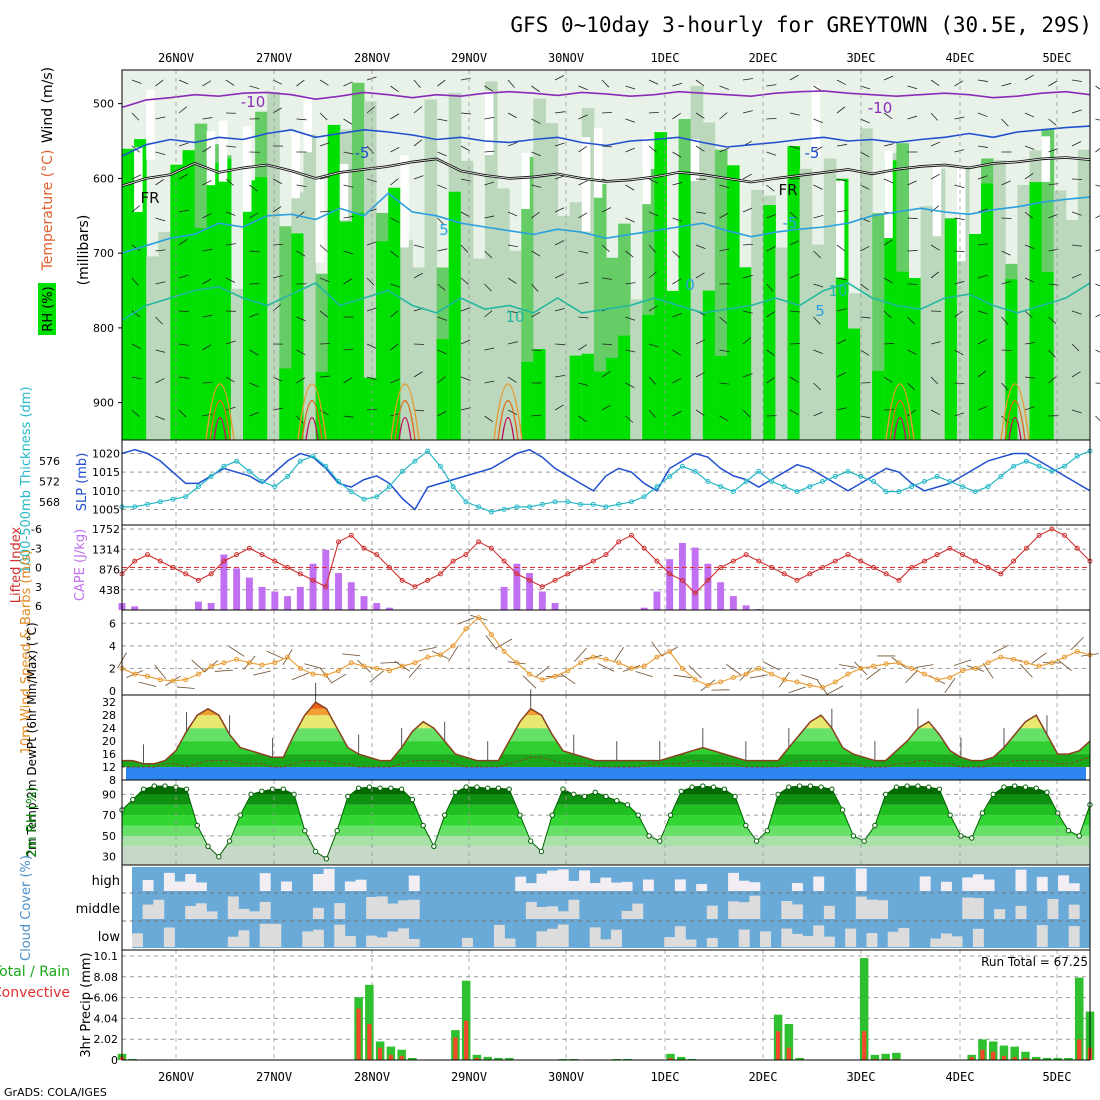 This screenshot has width=1100, height=1100. I want to click on temp-line, so click(606, 733).